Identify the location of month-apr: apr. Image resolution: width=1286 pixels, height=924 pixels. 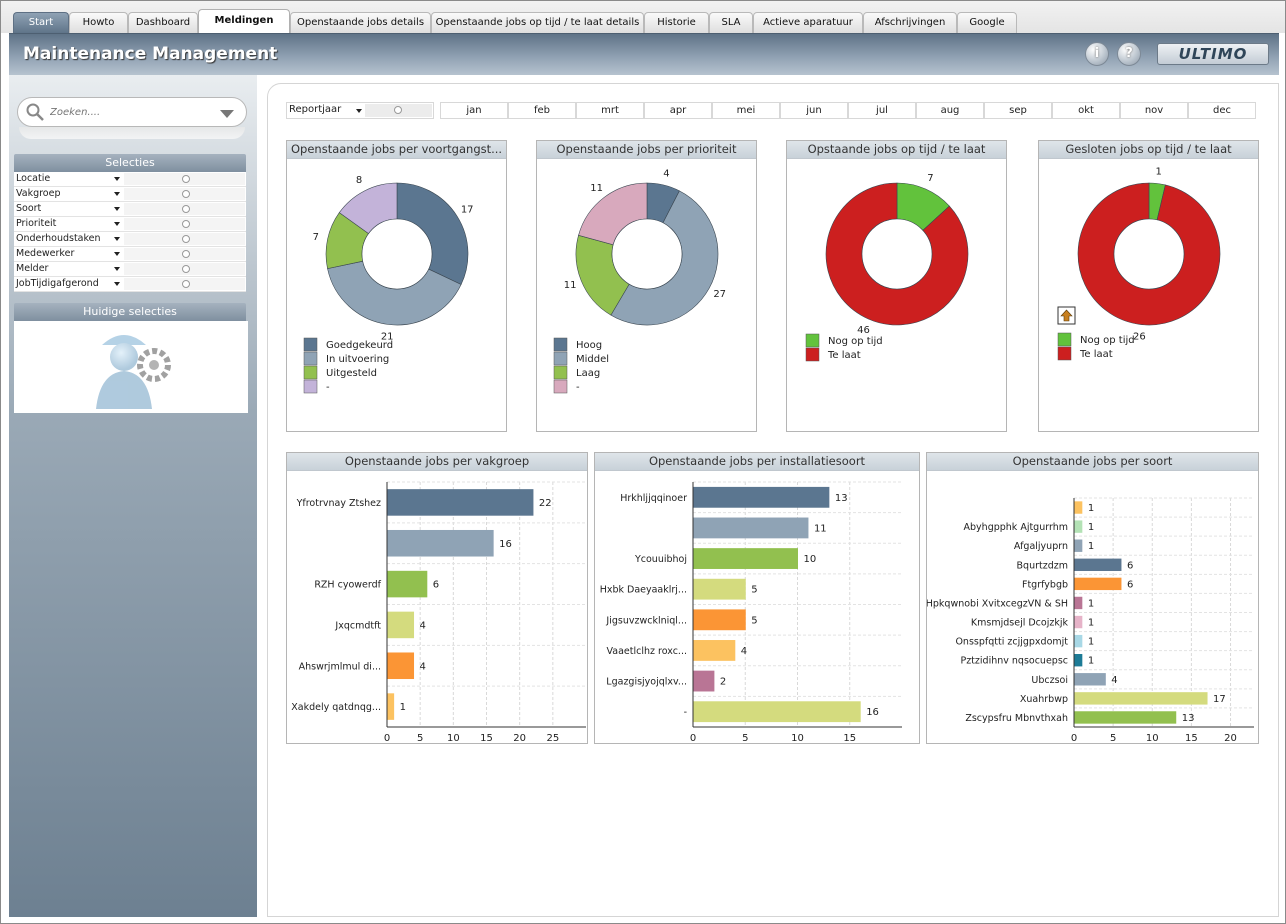
(678, 110).